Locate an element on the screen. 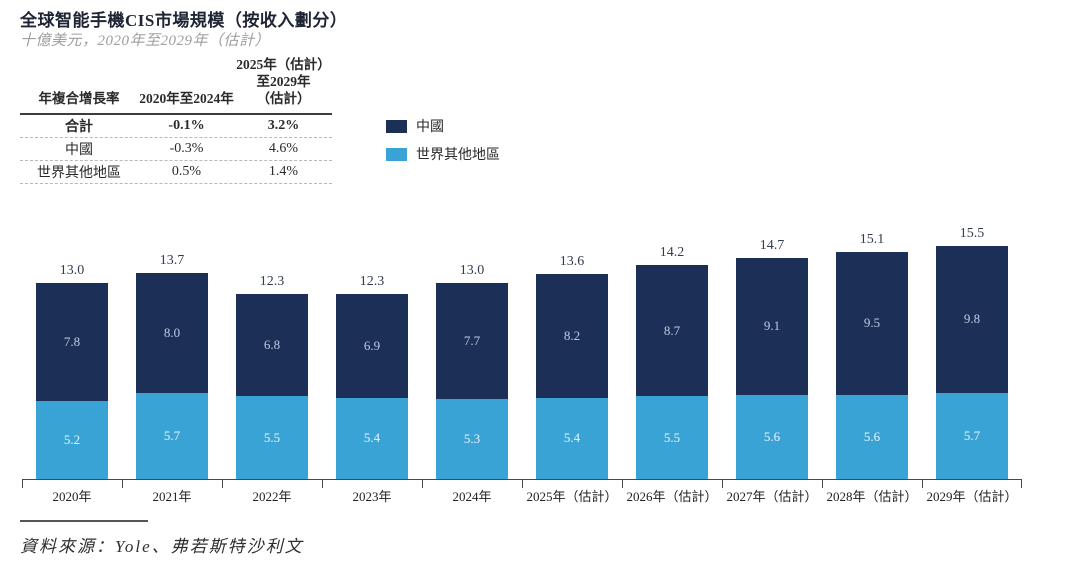 The height and width of the screenshot is (571, 1080). bar-slot: 14.7 9.1 5.6 2027年（估計） is located at coordinates (772, 366).